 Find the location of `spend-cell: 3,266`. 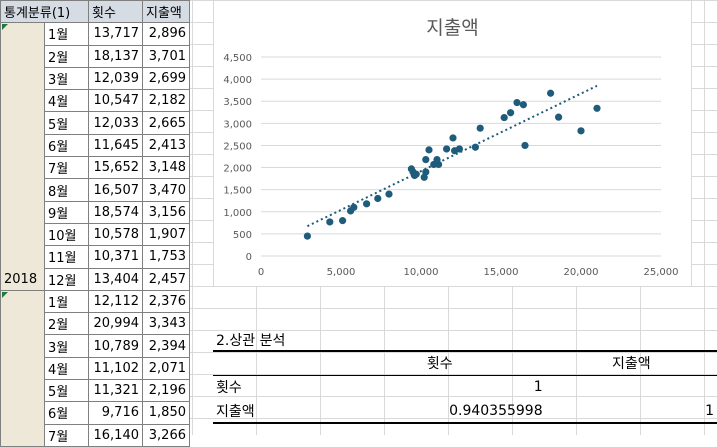

spend-cell: 3,266 is located at coordinates (166, 435).